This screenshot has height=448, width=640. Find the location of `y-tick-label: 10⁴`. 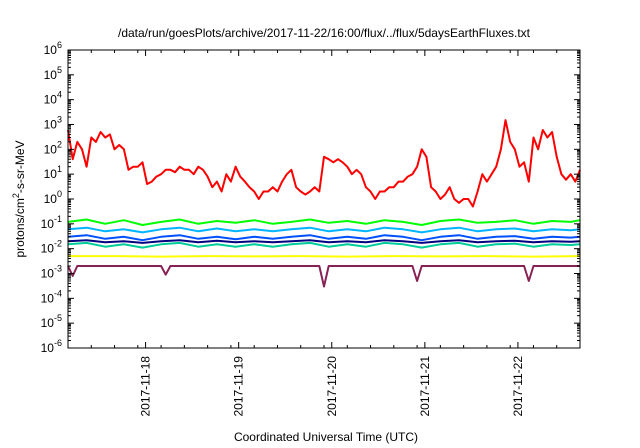

y-tick-label: 10⁴ is located at coordinates (53, 98).